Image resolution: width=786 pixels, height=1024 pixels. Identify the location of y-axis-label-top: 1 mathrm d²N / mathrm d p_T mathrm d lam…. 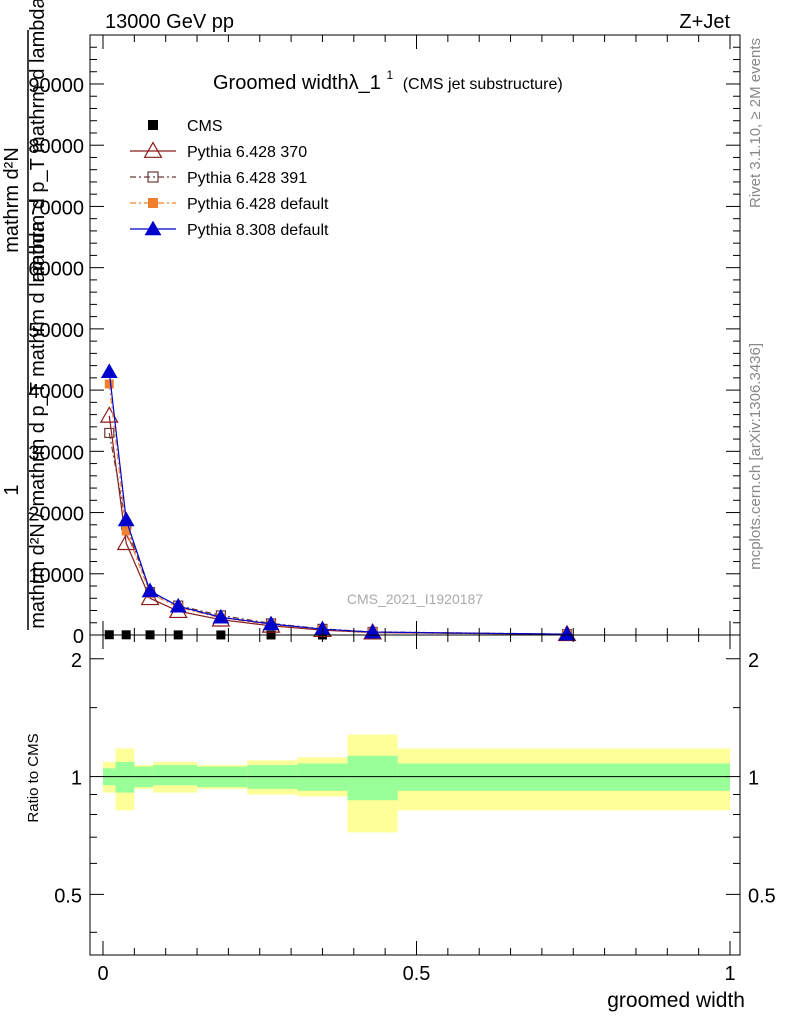
(25, 315).